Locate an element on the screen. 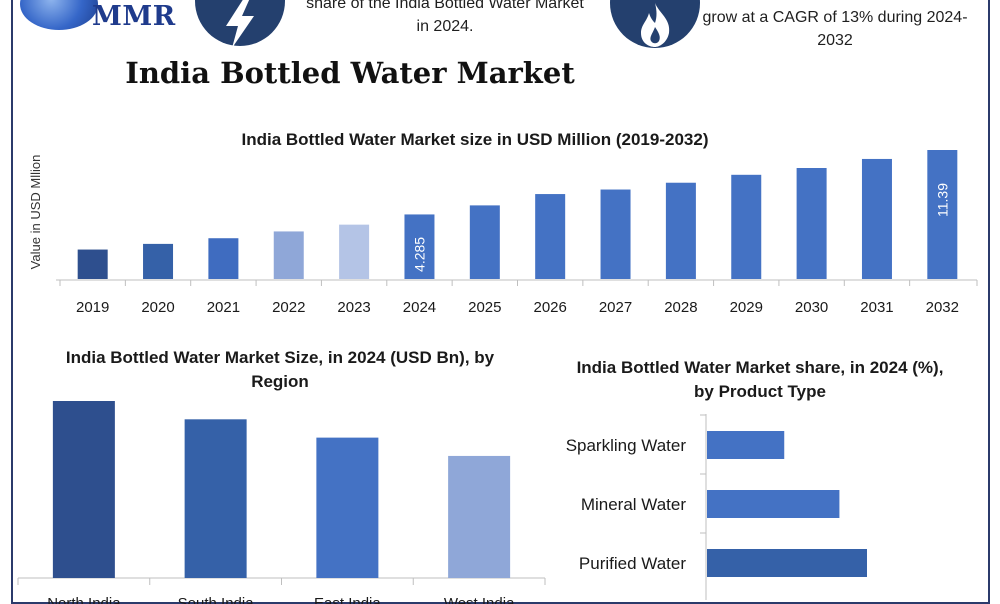 The width and height of the screenshot is (1000, 604). y-axis-label: Value in USD Mllion is located at coordinates (35, 212).